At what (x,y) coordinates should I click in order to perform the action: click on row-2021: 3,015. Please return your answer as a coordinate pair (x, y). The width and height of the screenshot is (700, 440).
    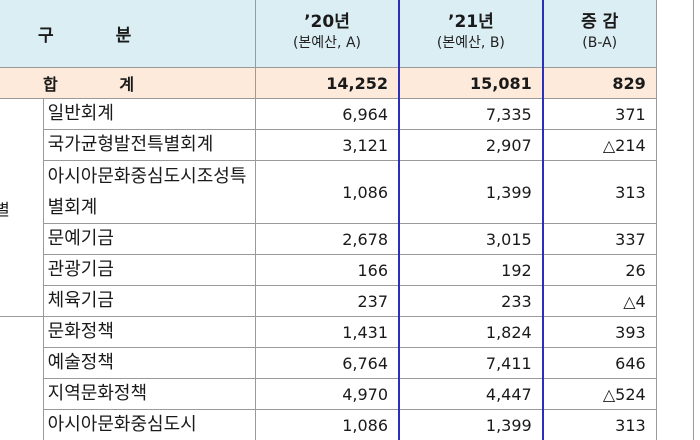
    Looking at the image, I should click on (471, 239).